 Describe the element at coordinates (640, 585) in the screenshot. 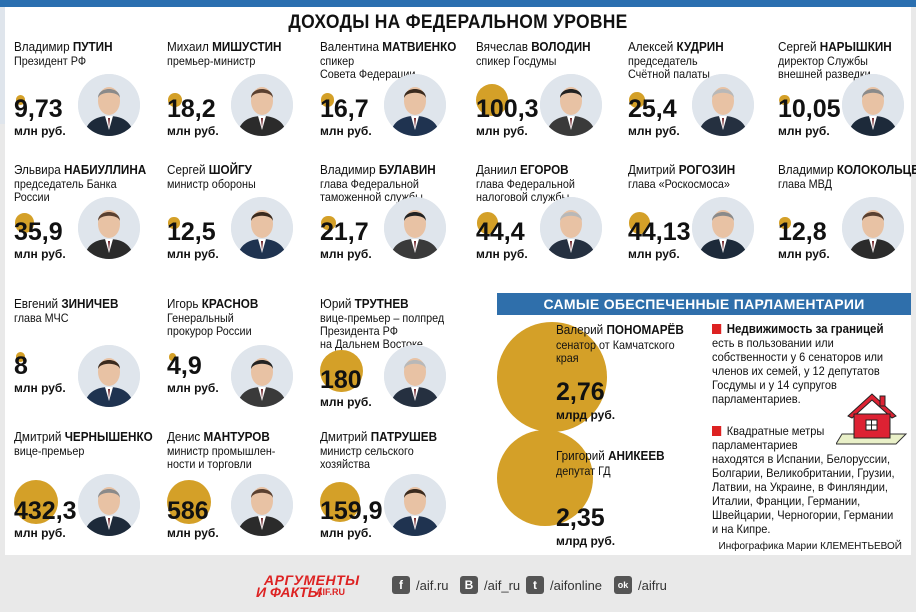

I see `social-link-3: ok/aifru` at that location.